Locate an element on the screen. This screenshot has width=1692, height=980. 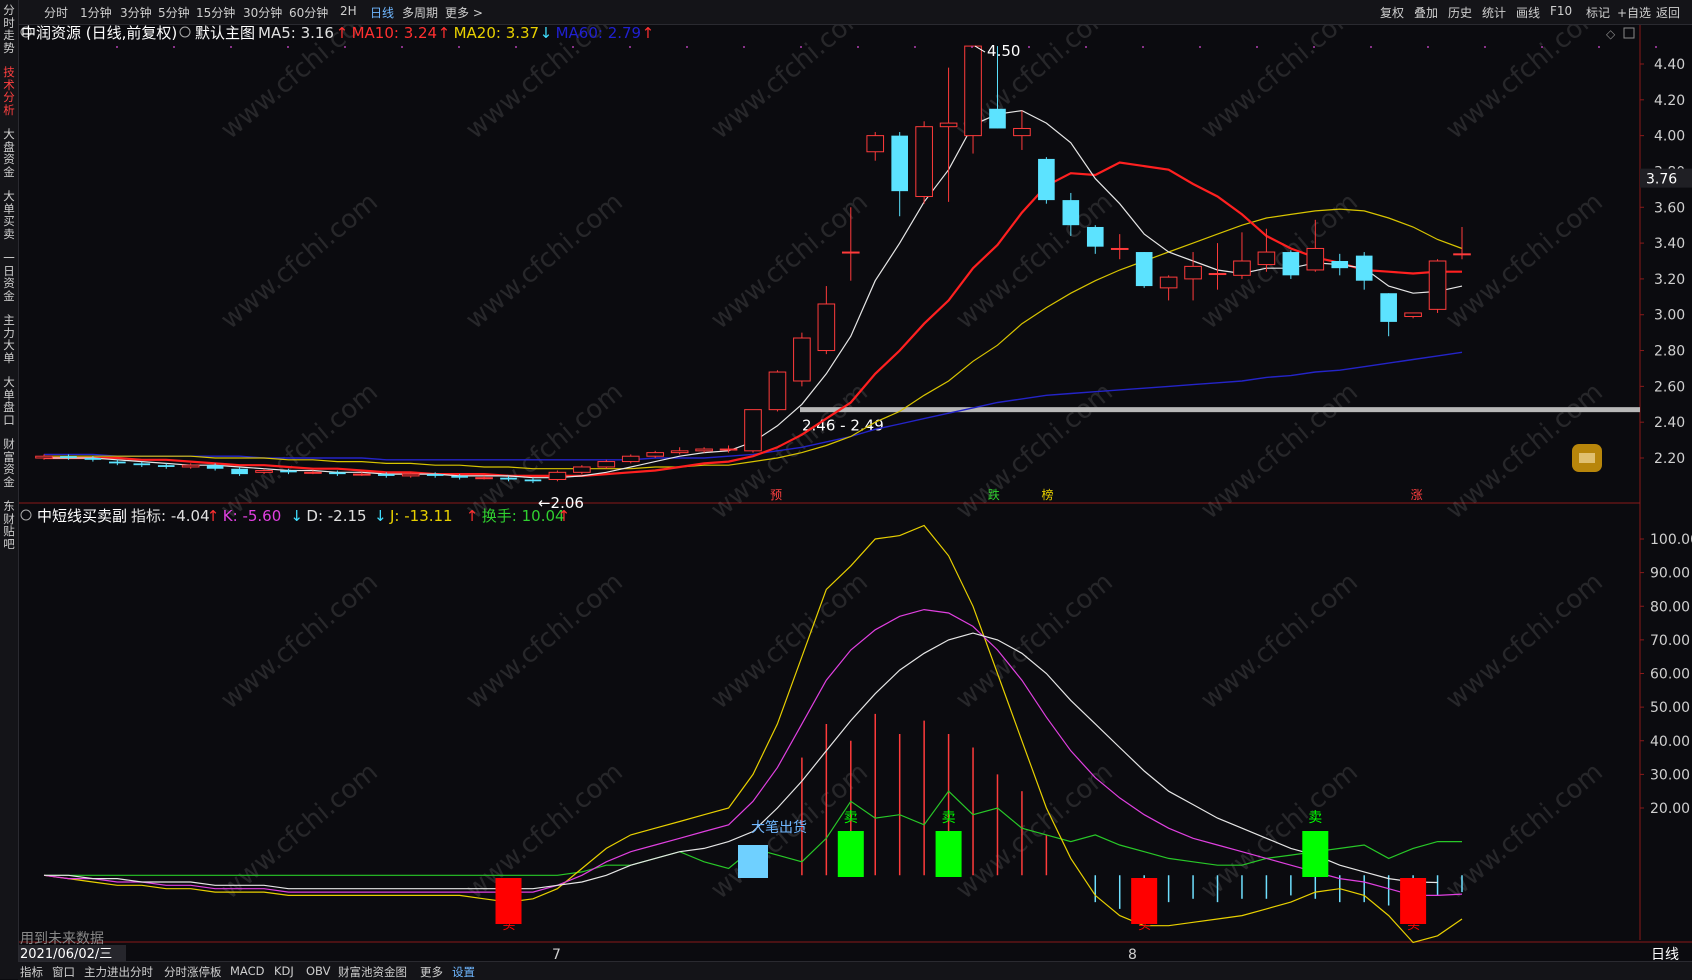
bottom-tab-1: 窗口 is located at coordinates (63, 972).